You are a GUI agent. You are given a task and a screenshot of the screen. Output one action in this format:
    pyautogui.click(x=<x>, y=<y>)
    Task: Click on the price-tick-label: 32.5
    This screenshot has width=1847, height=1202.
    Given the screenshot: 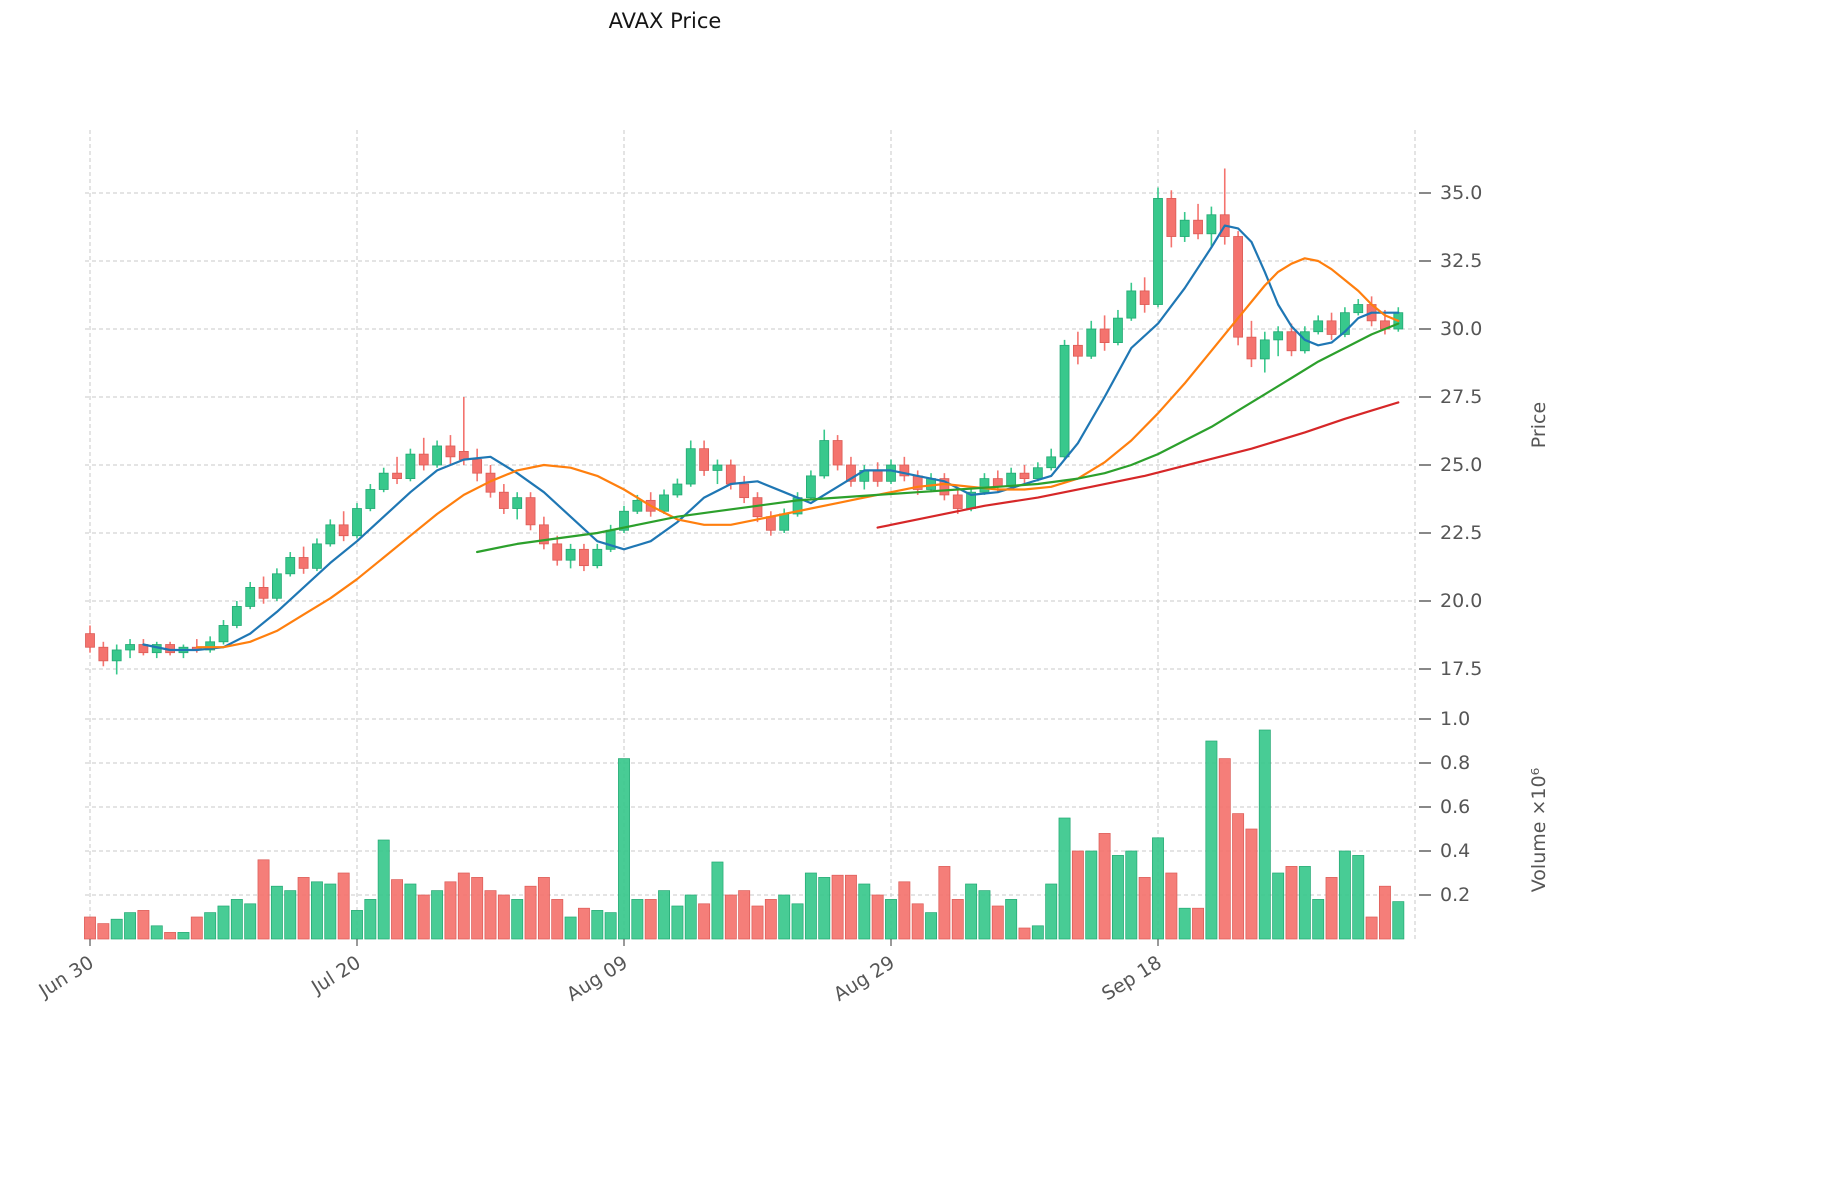 What is the action you would take?
    pyautogui.click(x=1461, y=261)
    